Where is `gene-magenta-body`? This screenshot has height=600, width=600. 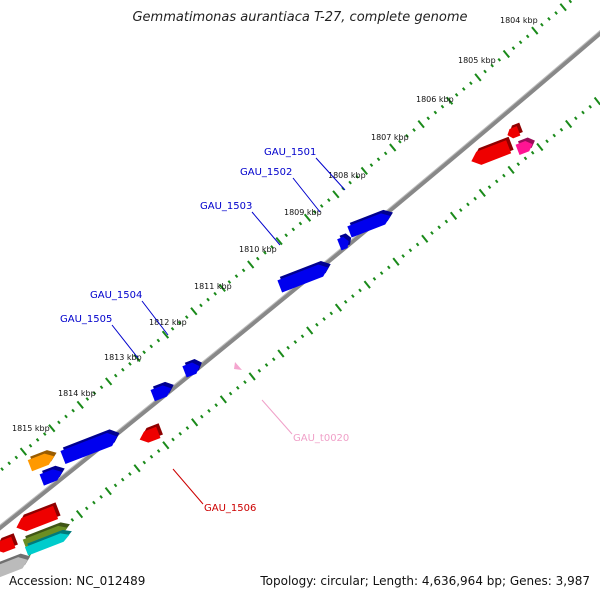
gene-magenta-body is located at coordinates (524, 148).